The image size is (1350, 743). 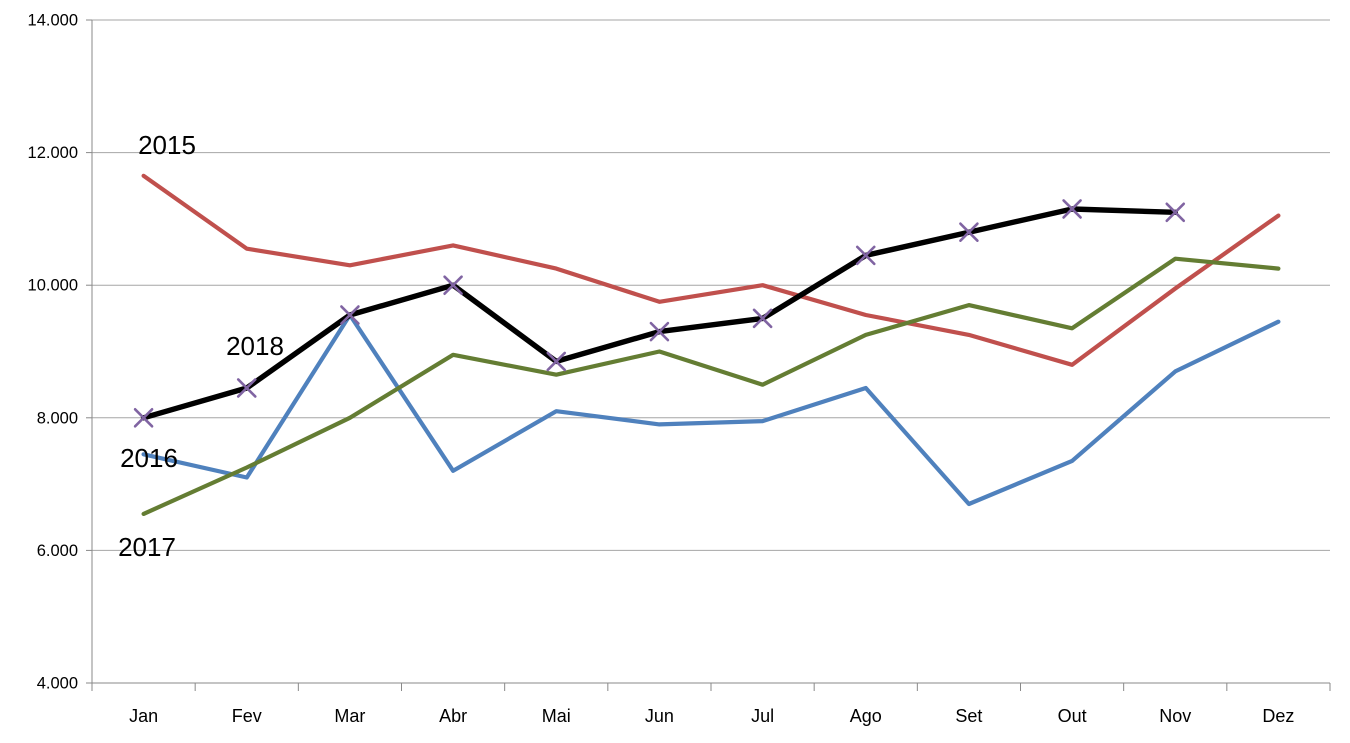 I want to click on series-label-2016: 2016, so click(x=149, y=458).